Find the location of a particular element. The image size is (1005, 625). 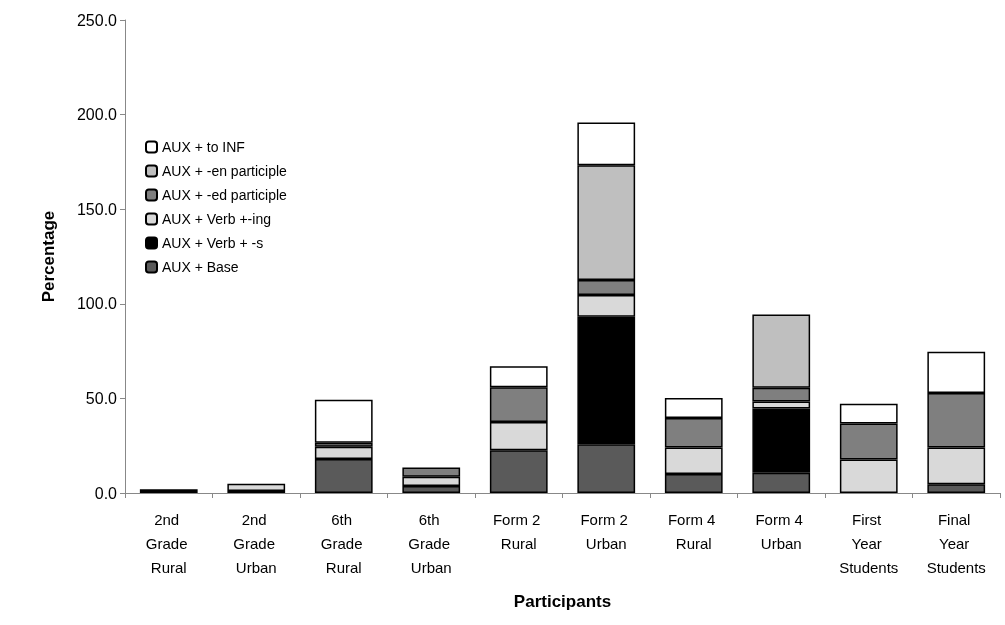

y-tick-label: 50.0 is located at coordinates (101, 398).